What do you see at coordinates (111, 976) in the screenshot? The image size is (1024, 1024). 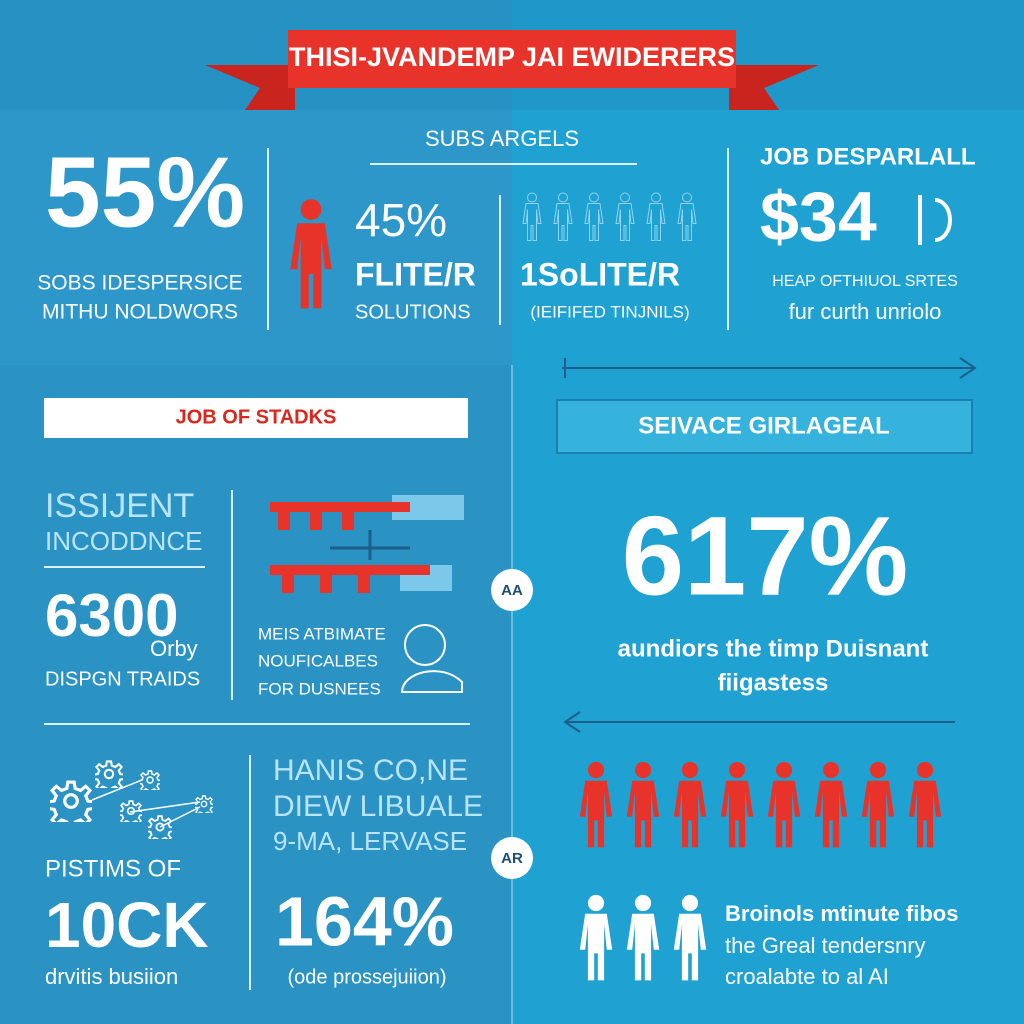 I see `stat-caption: drvitis busiion` at bounding box center [111, 976].